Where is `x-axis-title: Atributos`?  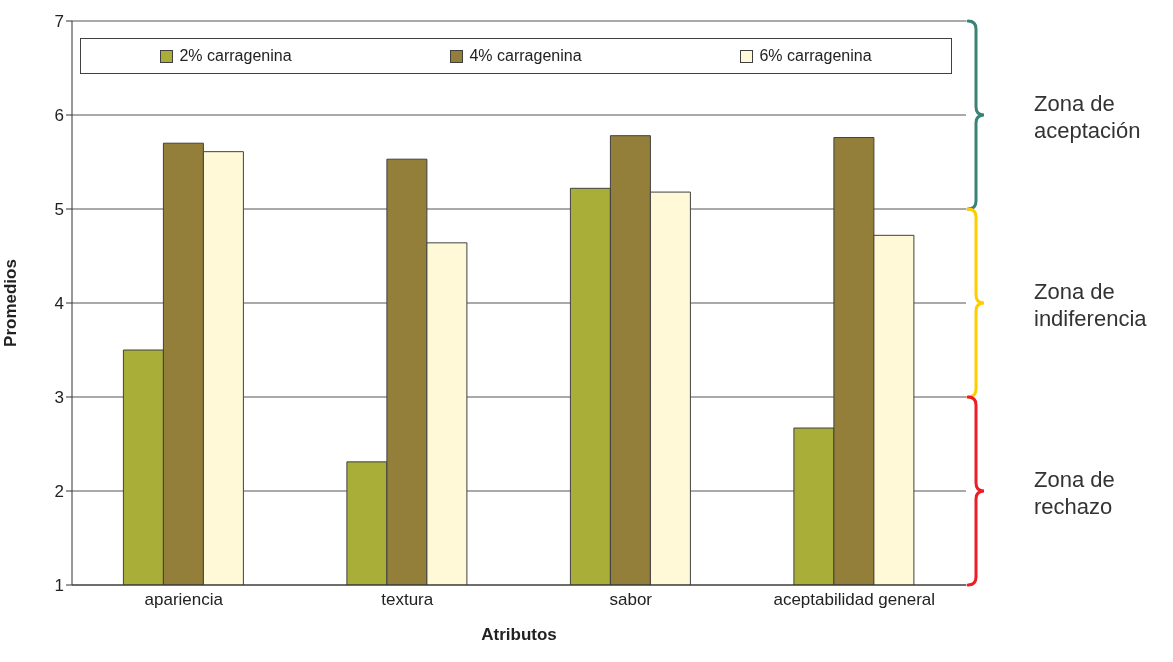 x-axis-title: Atributos is located at coordinates (519, 634).